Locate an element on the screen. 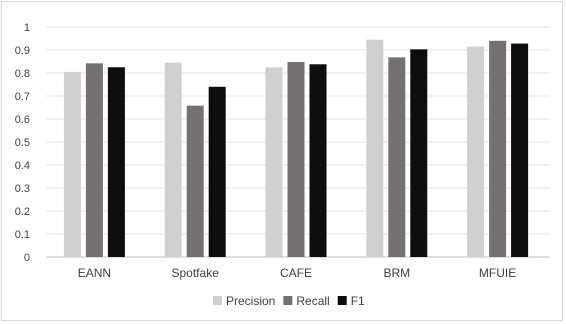 The height and width of the screenshot is (324, 566). x-category-label: Spotfake is located at coordinates (196, 273).